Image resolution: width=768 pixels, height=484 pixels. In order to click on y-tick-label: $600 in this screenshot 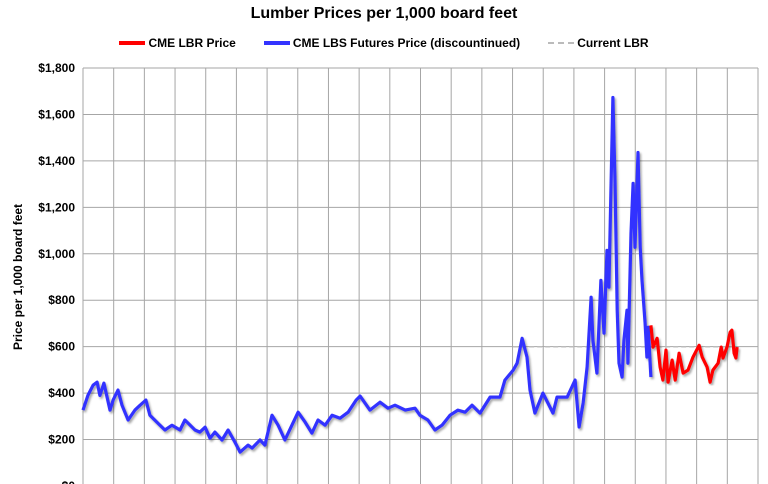, I will do `click(61, 347)`.